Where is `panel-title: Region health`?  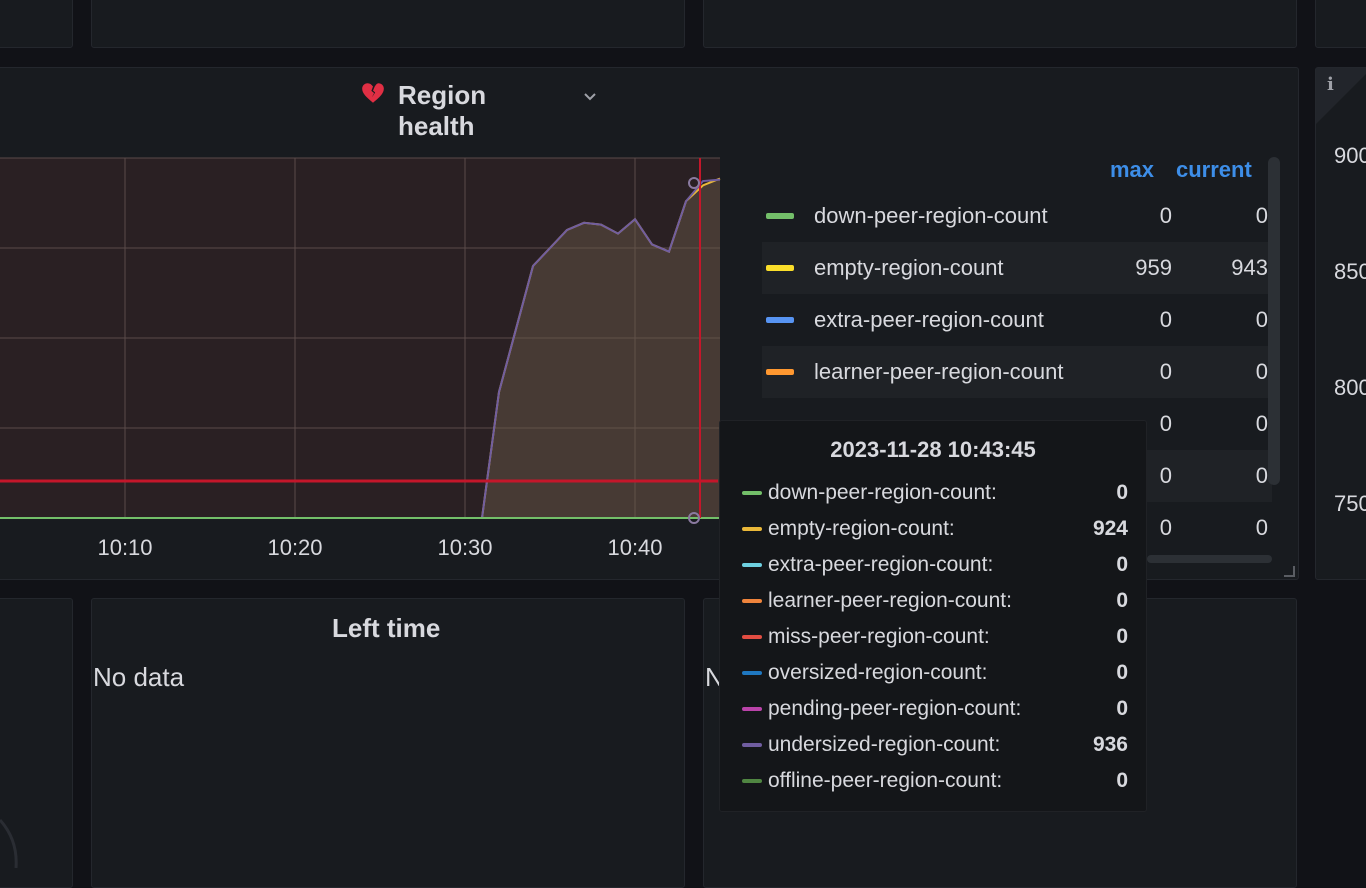
panel-title: Region health is located at coordinates (442, 110).